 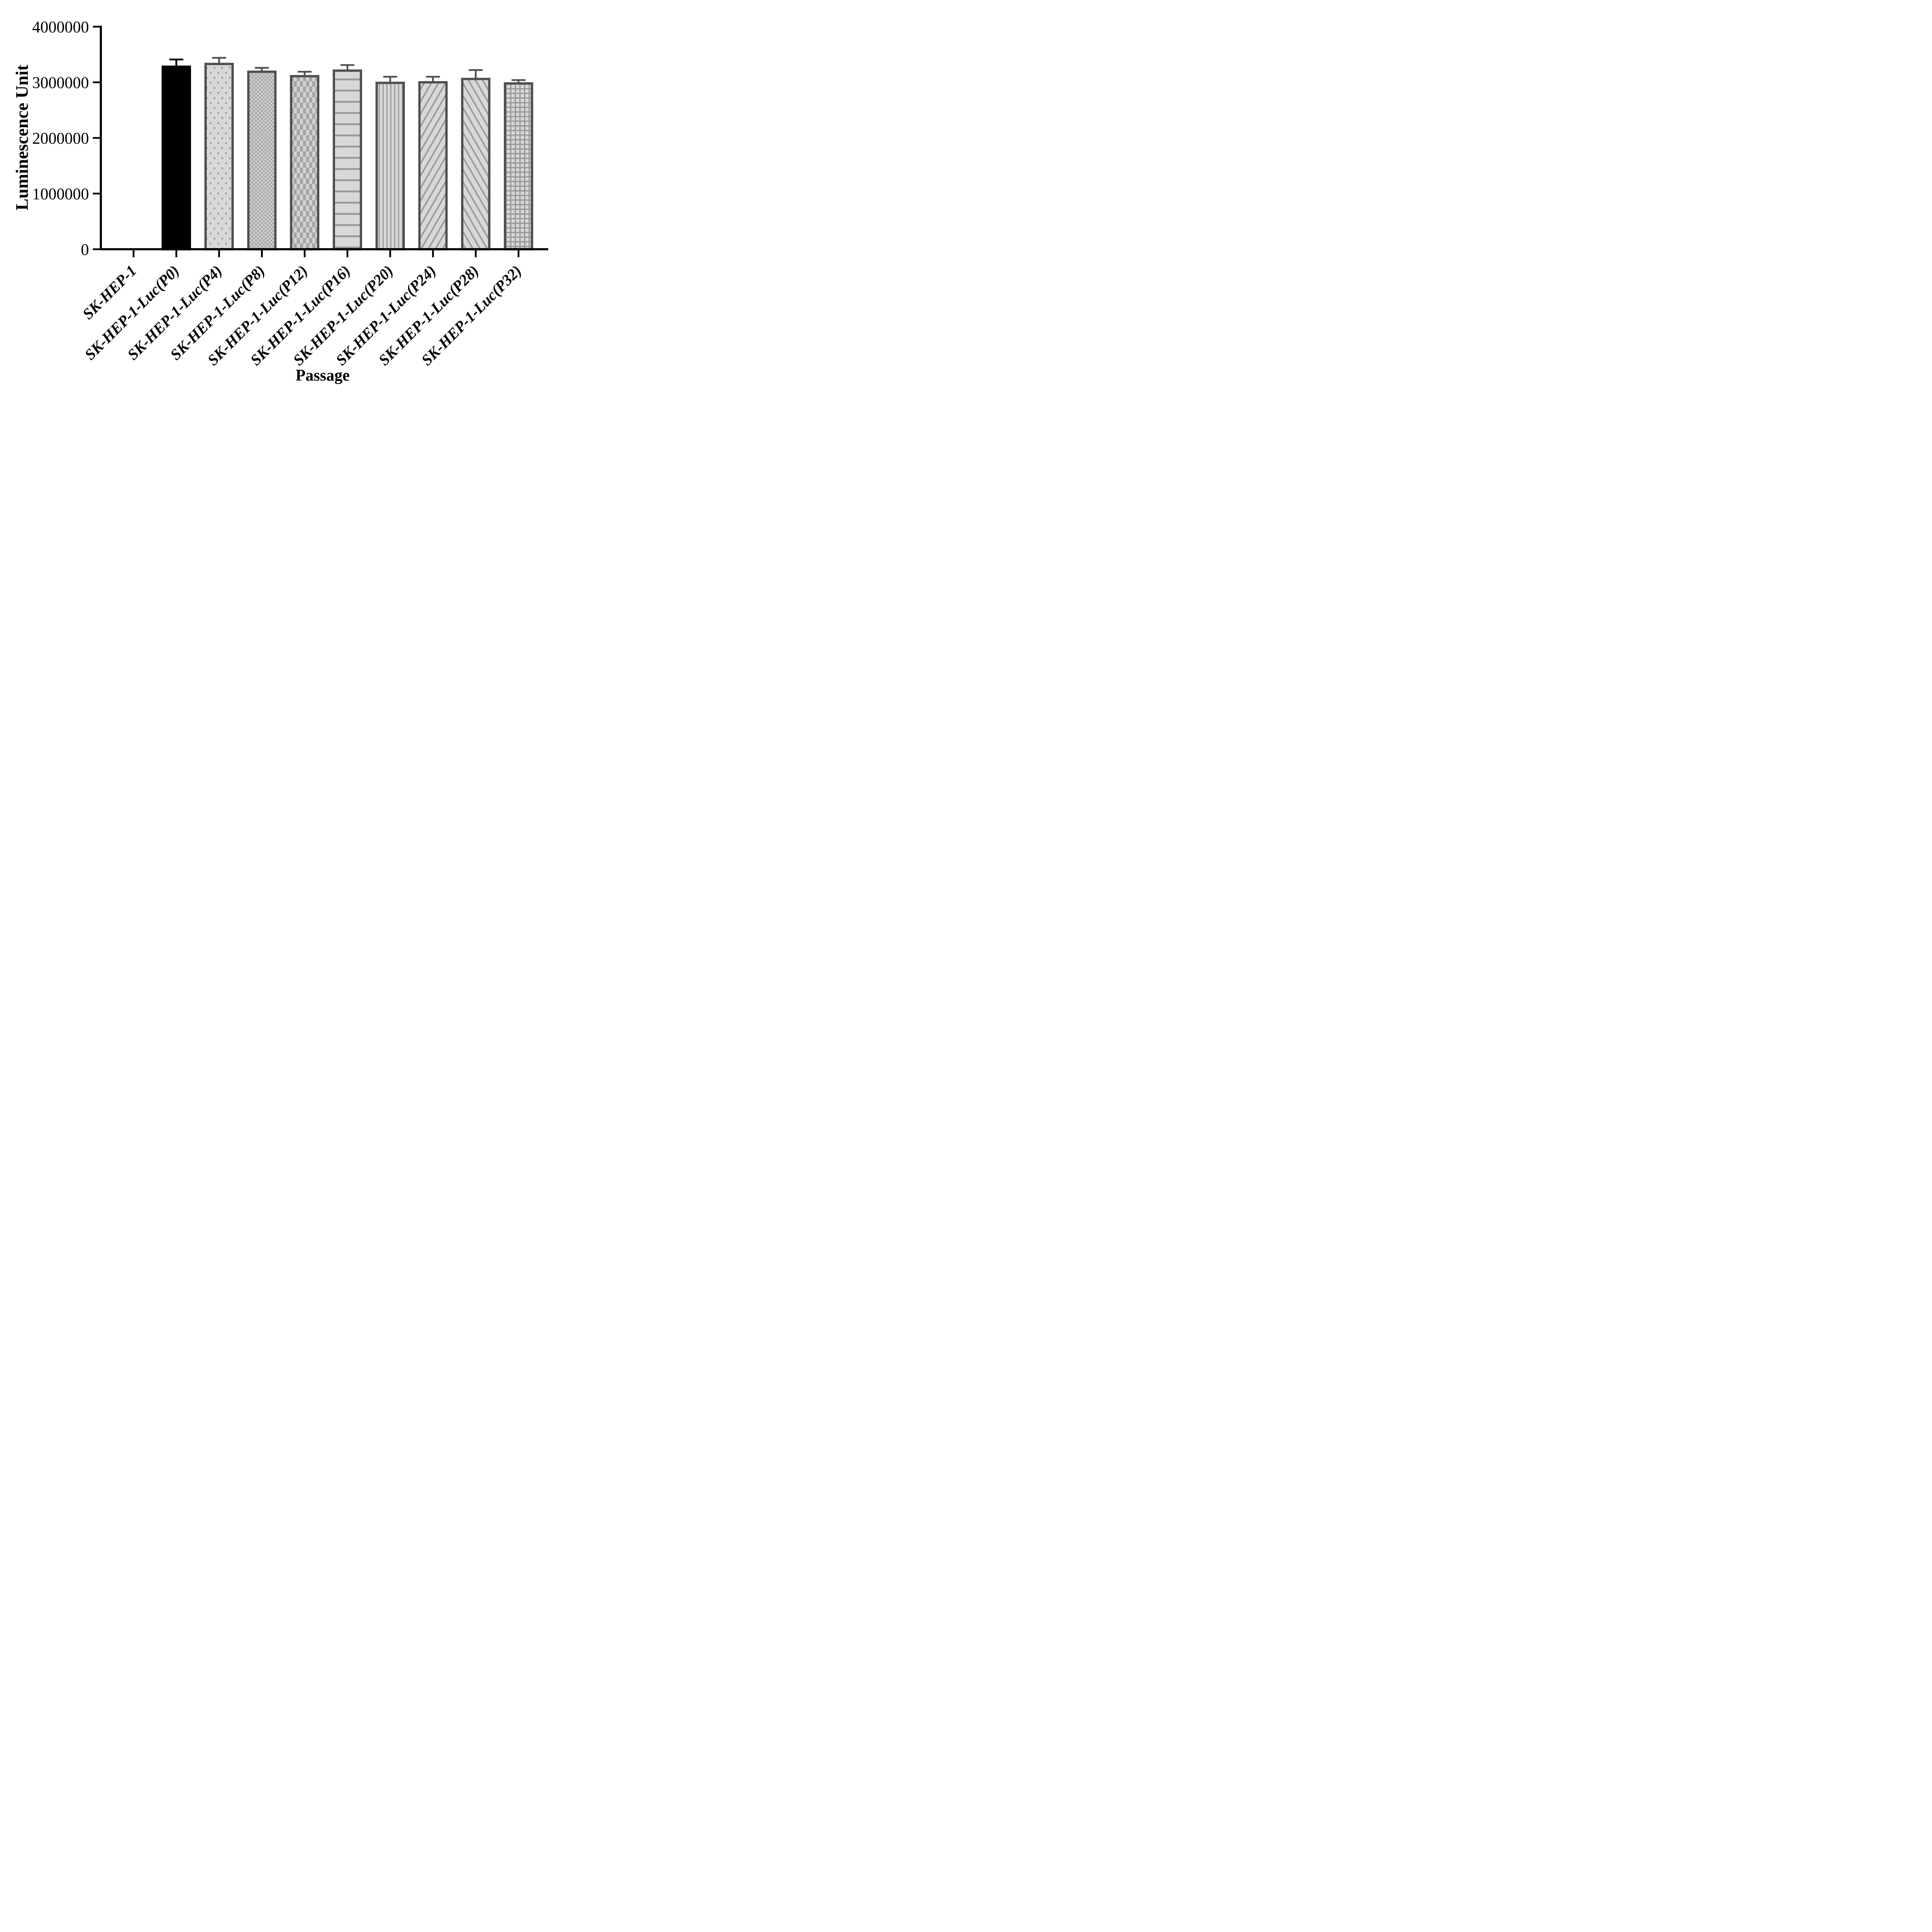 What do you see at coordinates (176, 158) in the screenshot?
I see `bar-SK-HEP-1-Luc(P0)` at bounding box center [176, 158].